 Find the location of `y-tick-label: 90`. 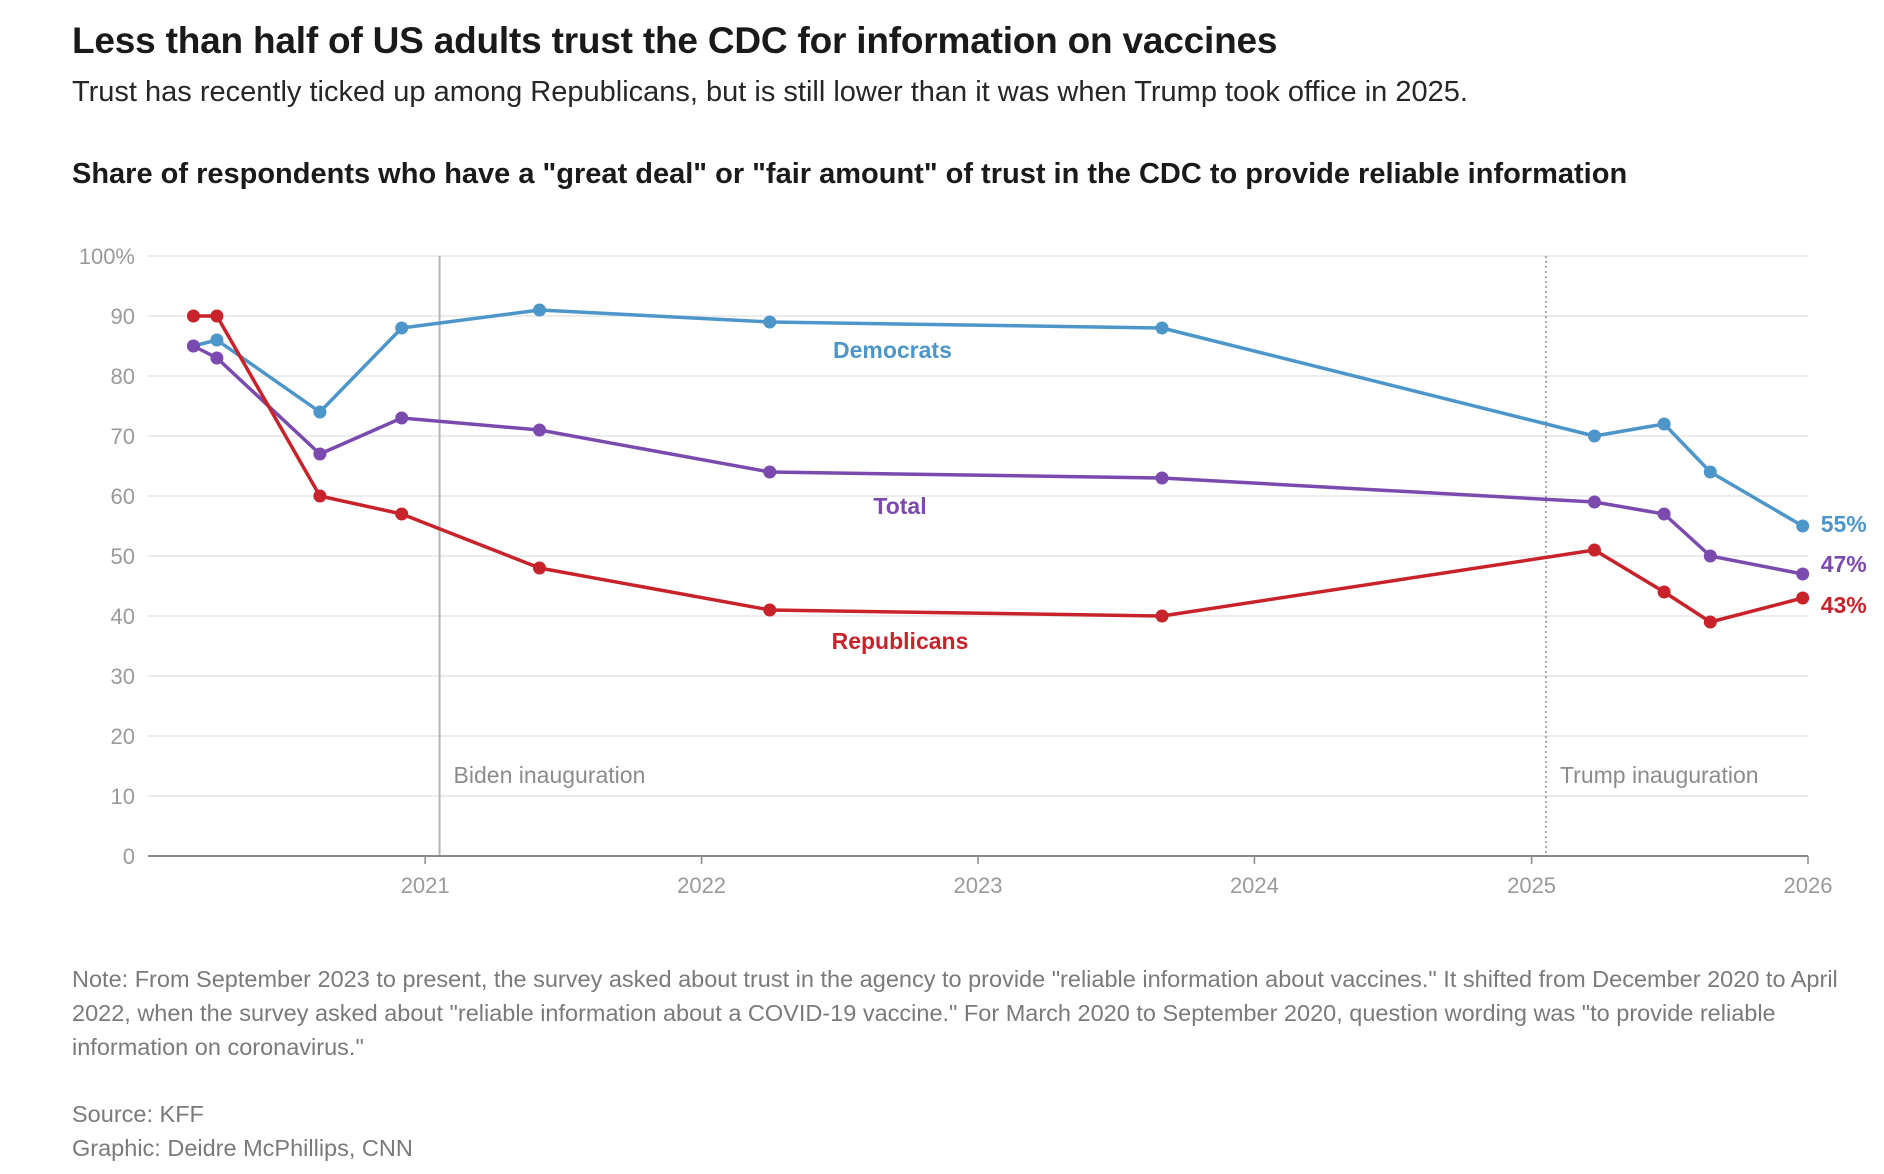

y-tick-label: 90 is located at coordinates (123, 316).